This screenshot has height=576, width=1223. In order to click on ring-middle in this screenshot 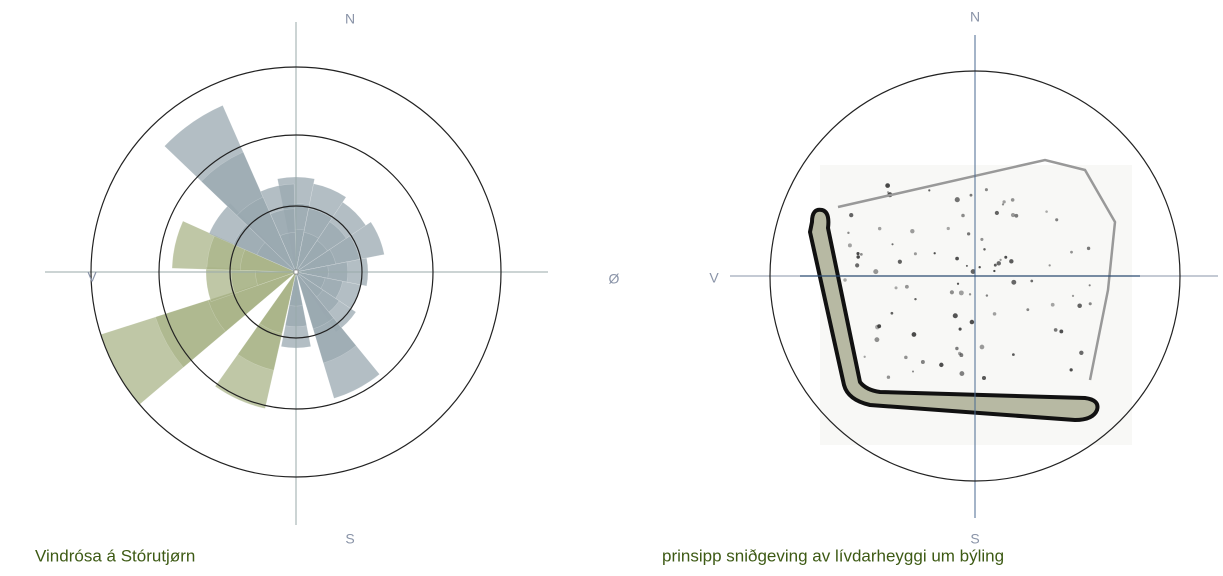, I will do `click(296, 272)`.